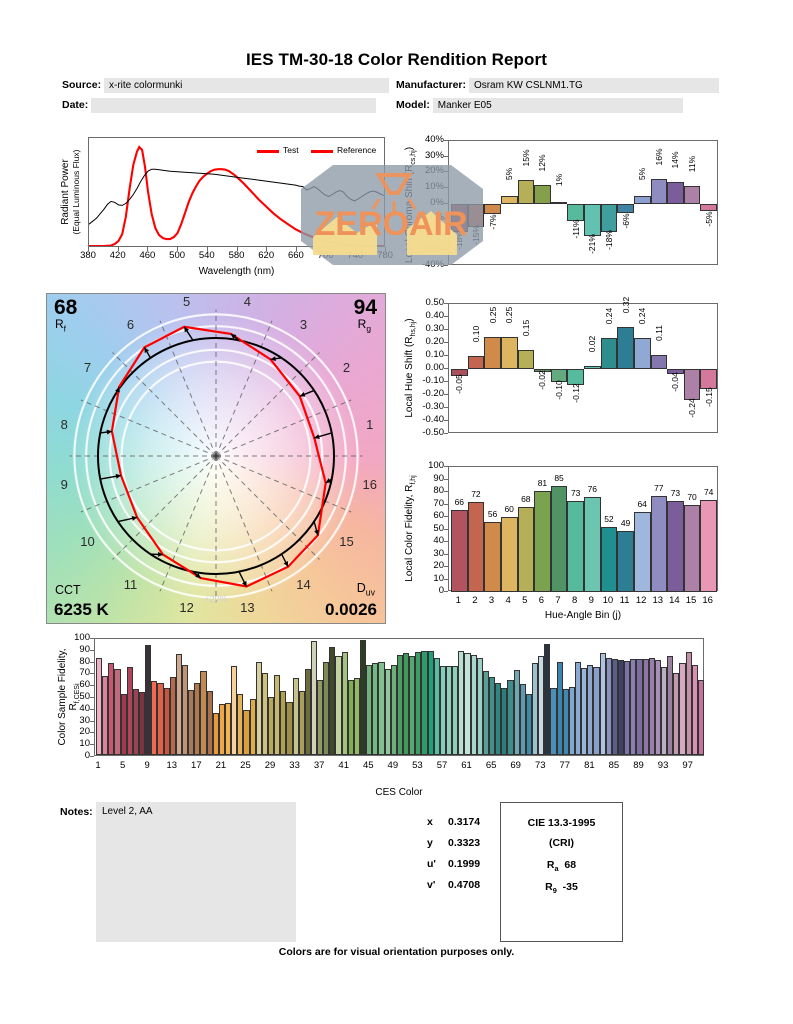  Describe the element at coordinates (196, 872) in the screenshot. I see `notes-field: Level 2, AA` at that location.